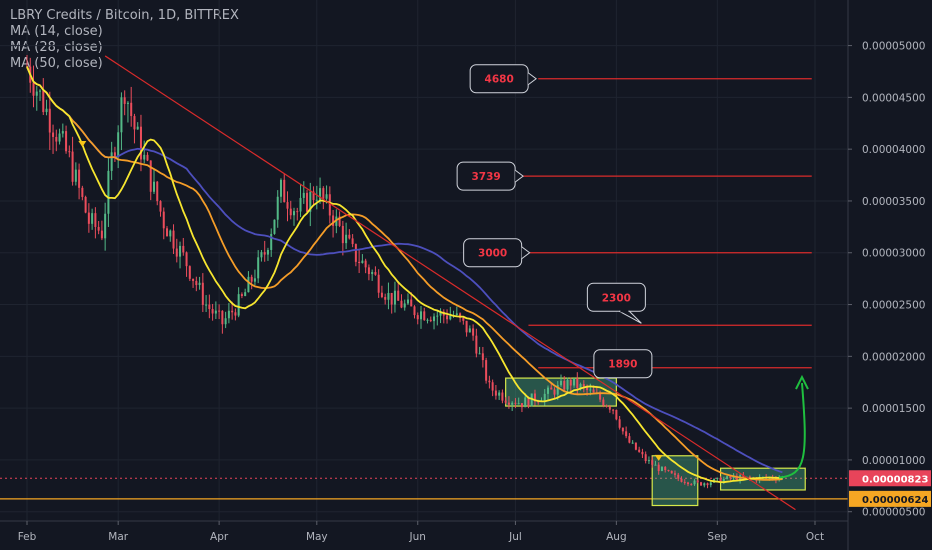  Describe the element at coordinates (675, 481) in the screenshot. I see `consolidation-box` at that location.